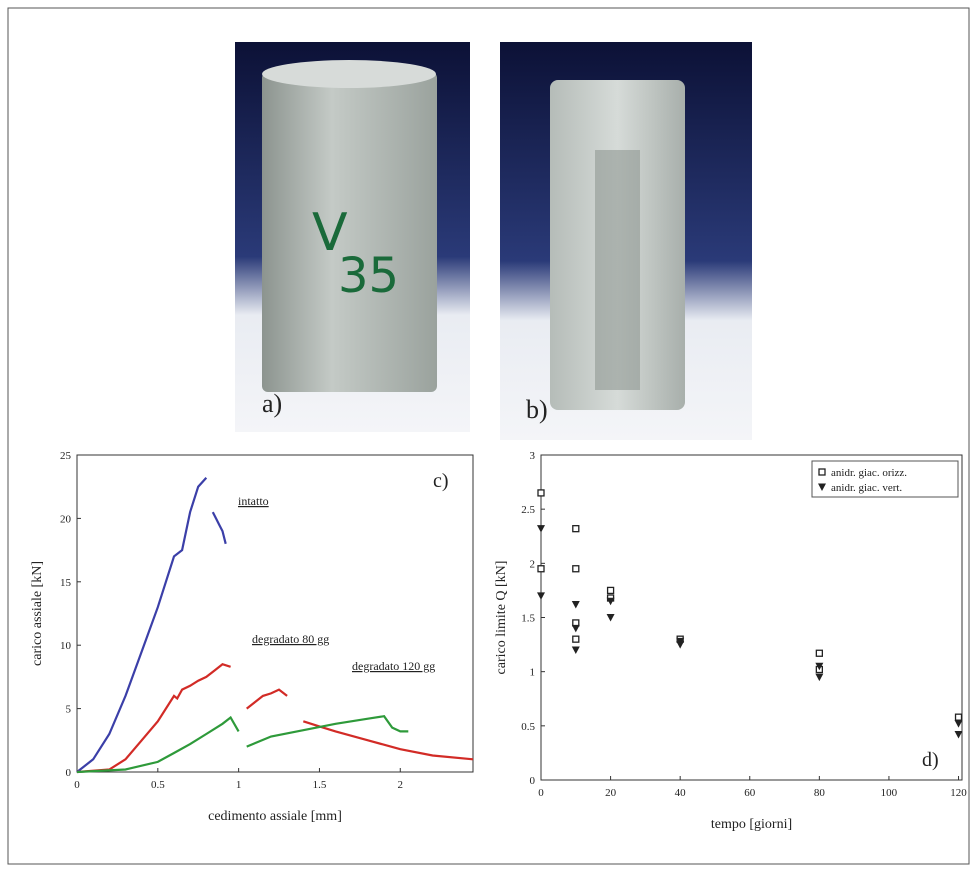 The width and height of the screenshot is (977, 877). I want to click on y-tick-label: 1.5, so click(528, 619).